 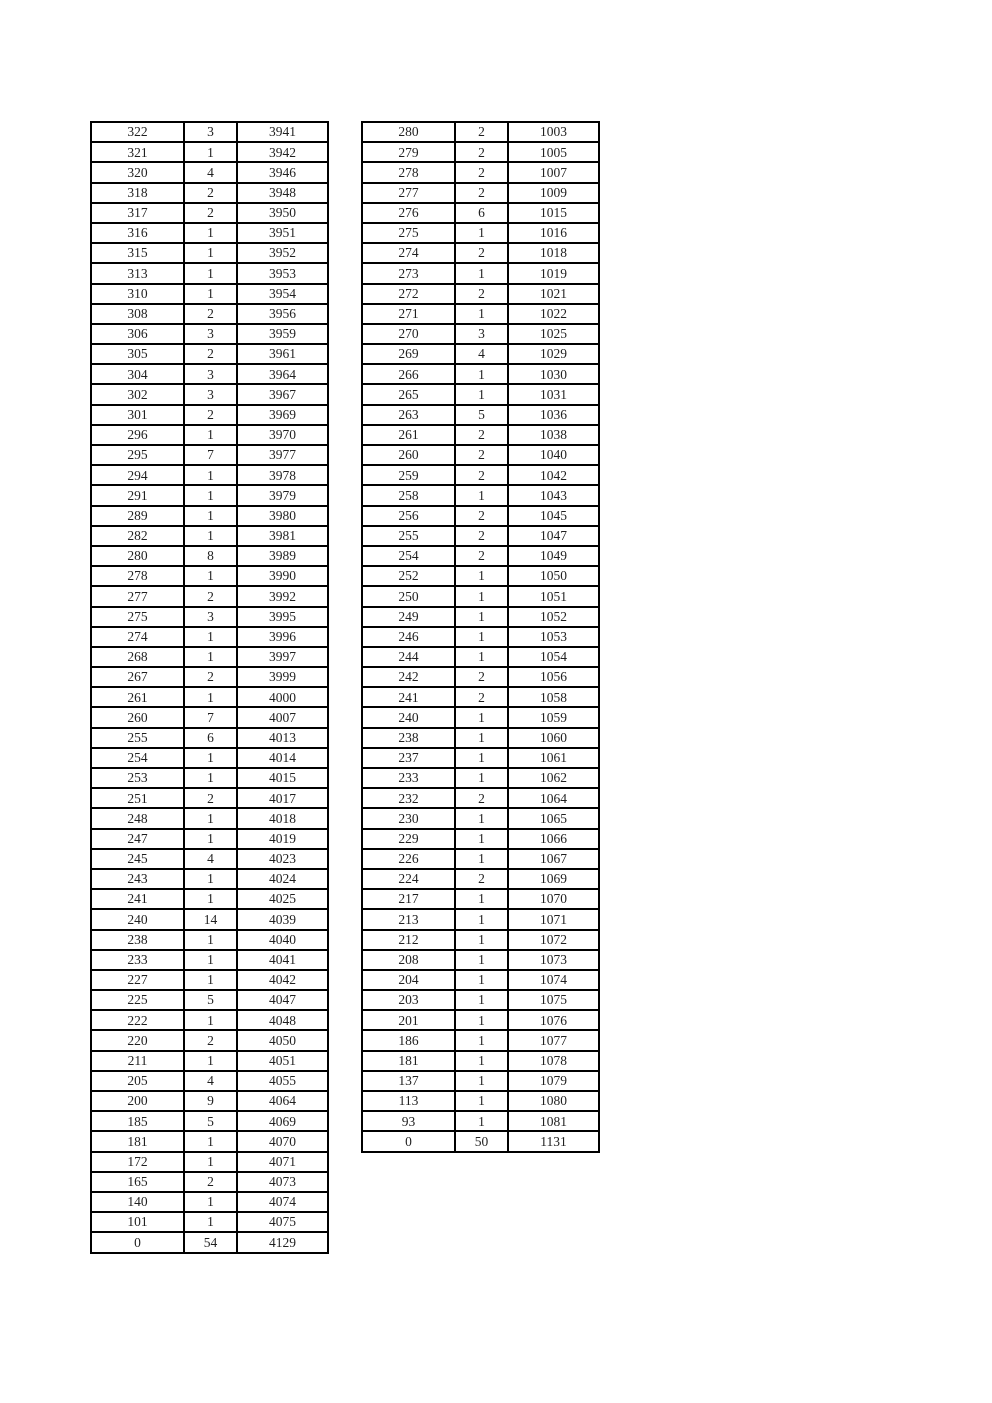 I want to click on table-cell: 233, so click(x=137, y=959).